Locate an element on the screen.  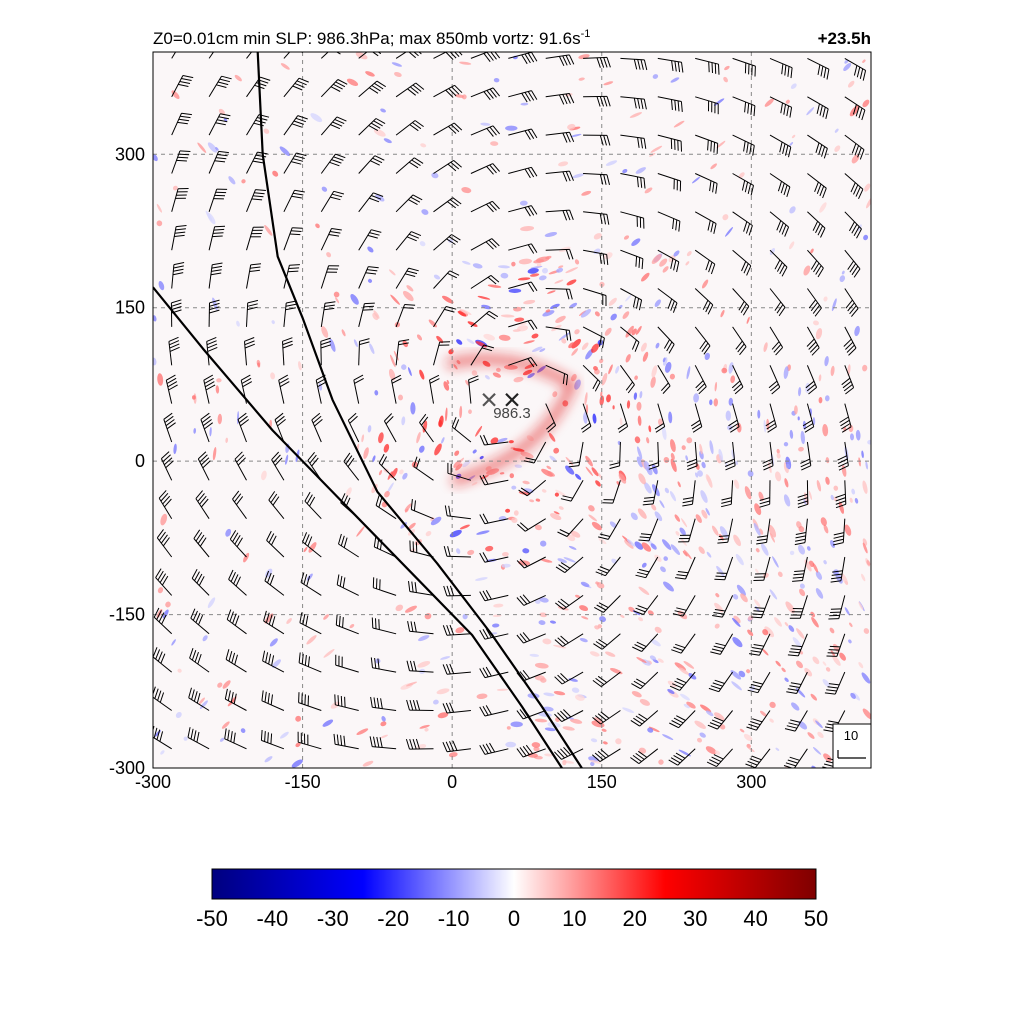
colorbar-tick-label: -40 is located at coordinates (273, 918).